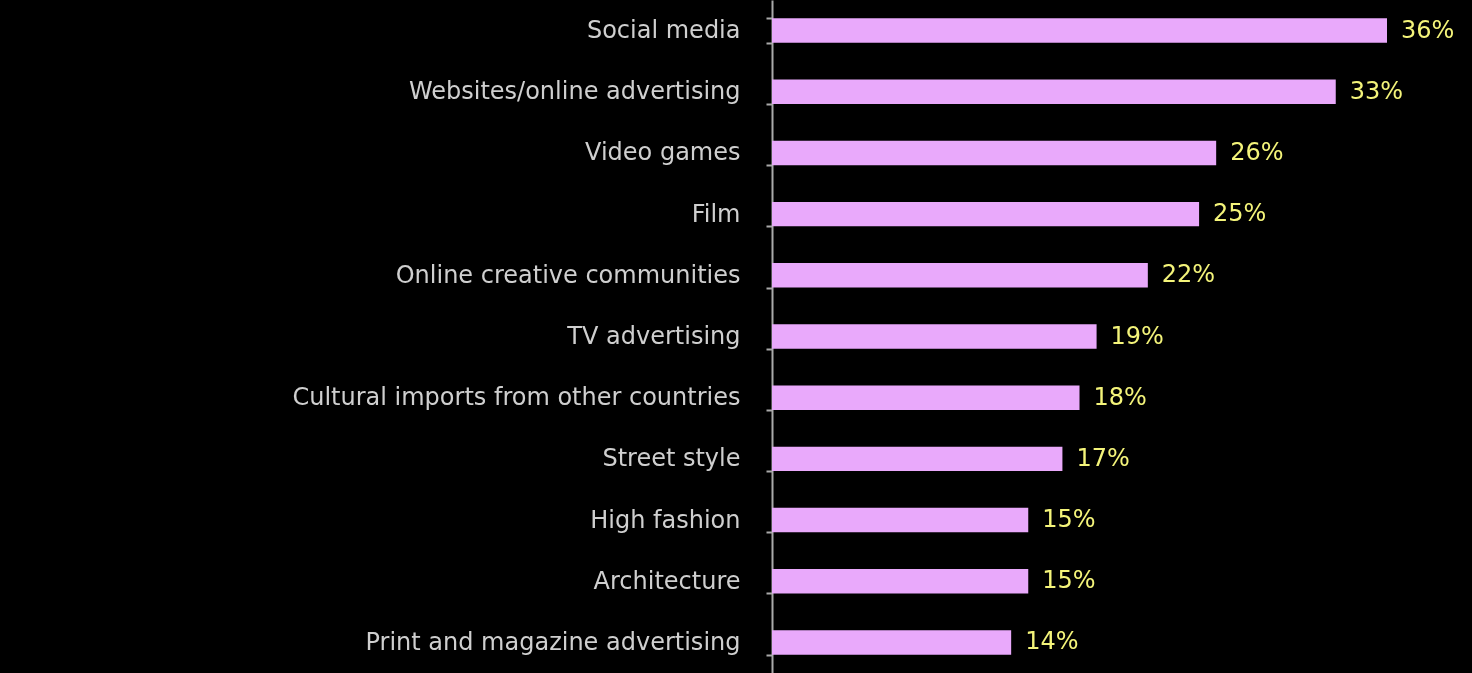 The height and width of the screenshot is (673, 1472). What do you see at coordinates (568, 274) in the screenshot?
I see `y-tick-label: Online creative communities` at bounding box center [568, 274].